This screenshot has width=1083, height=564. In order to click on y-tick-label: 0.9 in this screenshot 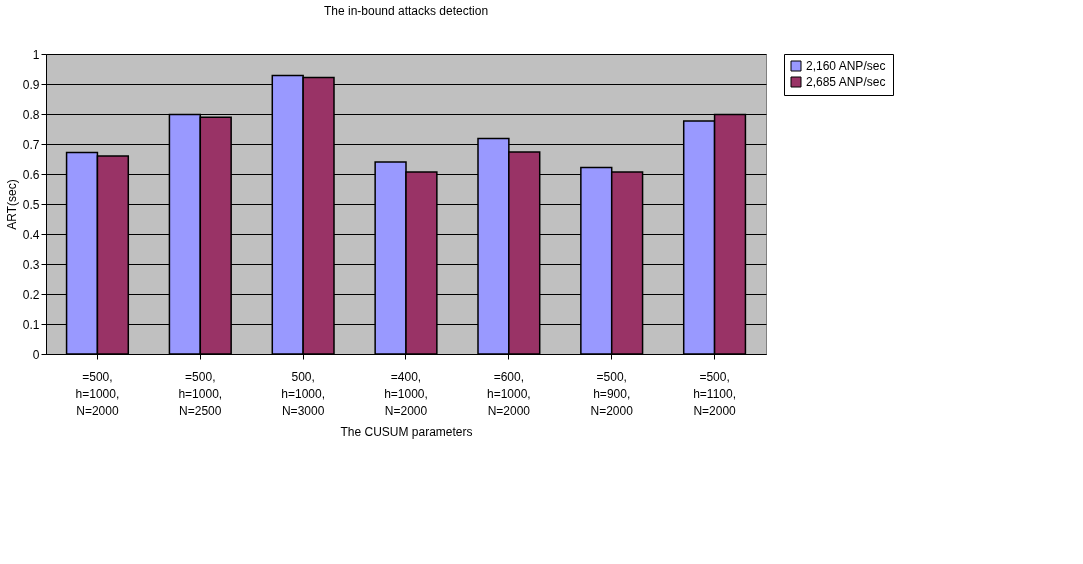, I will do `click(31, 84)`.